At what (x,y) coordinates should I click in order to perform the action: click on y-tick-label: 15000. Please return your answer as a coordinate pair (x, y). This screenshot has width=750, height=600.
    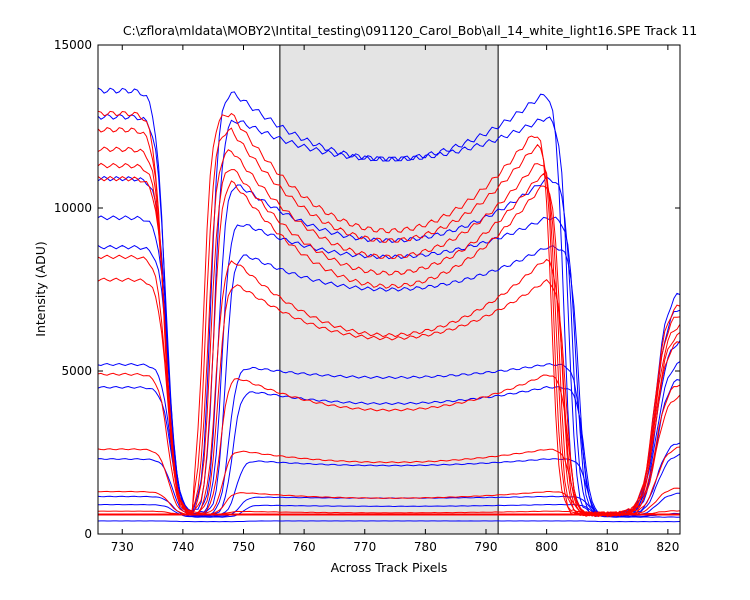
    Looking at the image, I should click on (73, 45).